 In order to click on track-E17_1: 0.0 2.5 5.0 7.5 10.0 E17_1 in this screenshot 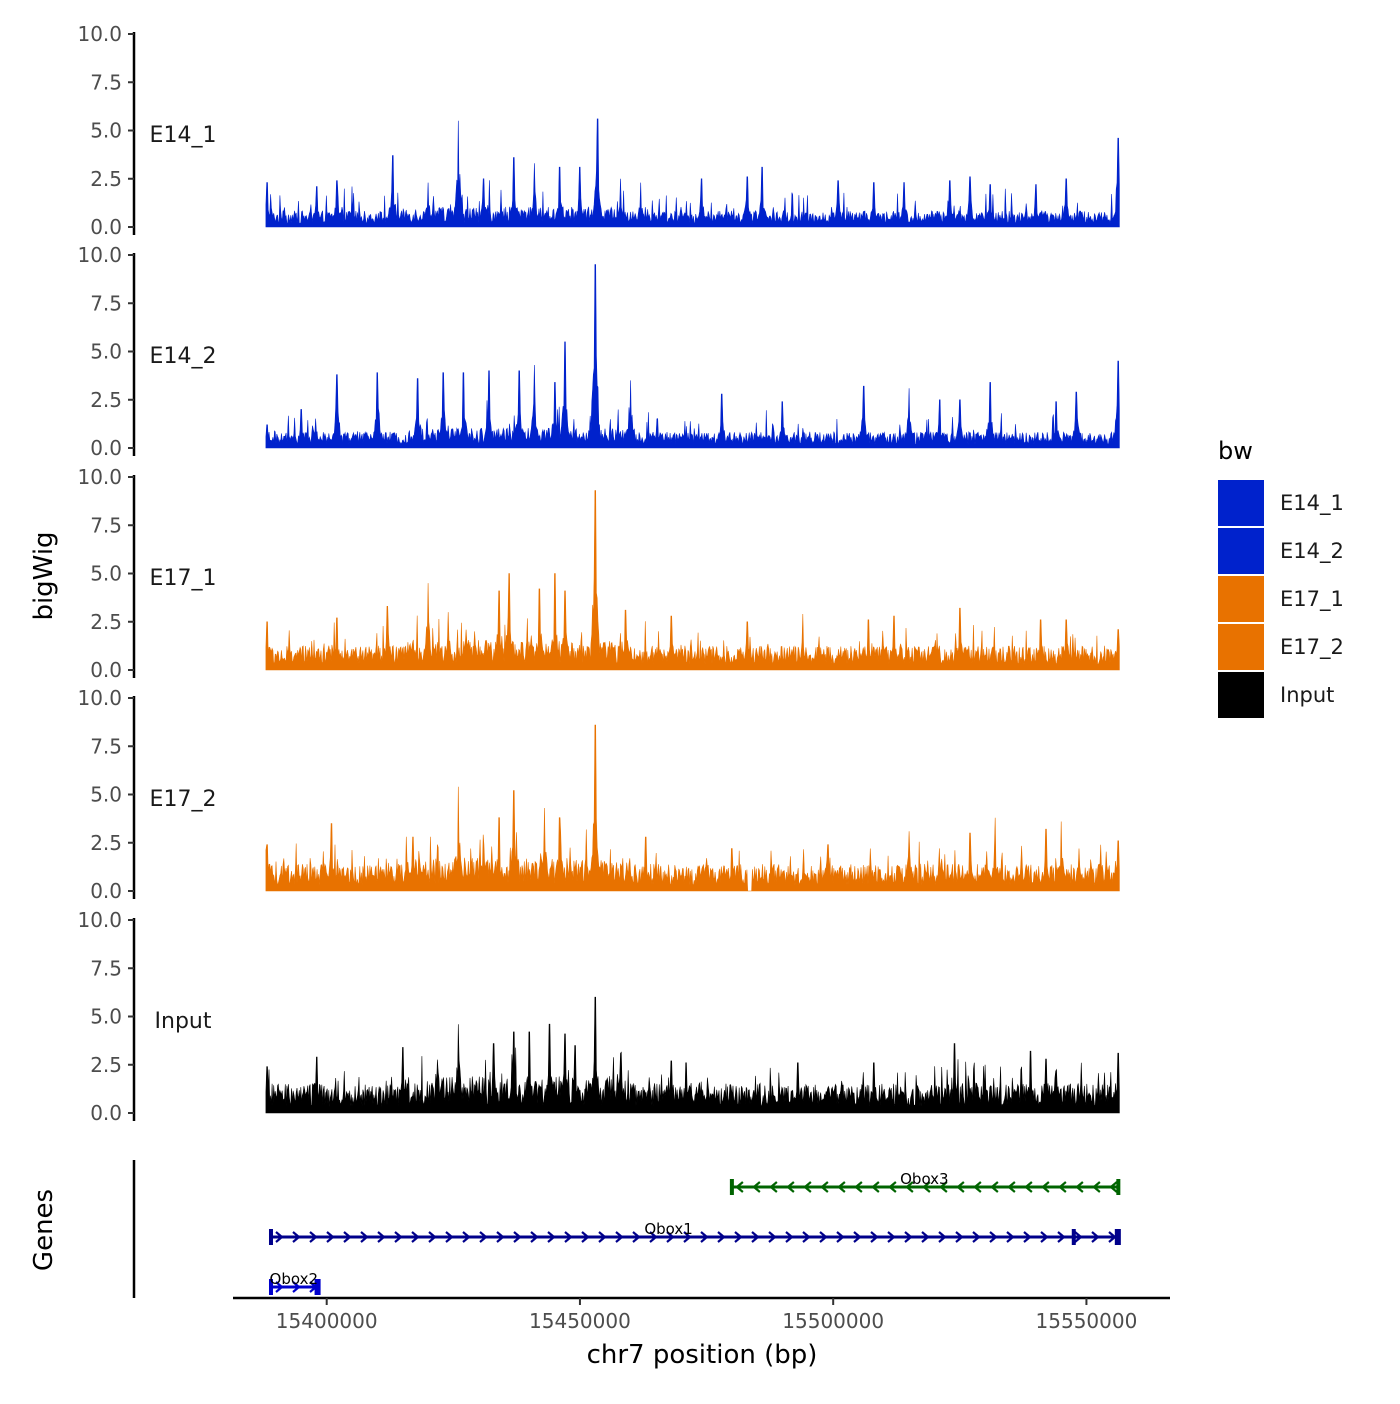, I will do `click(598, 573)`.